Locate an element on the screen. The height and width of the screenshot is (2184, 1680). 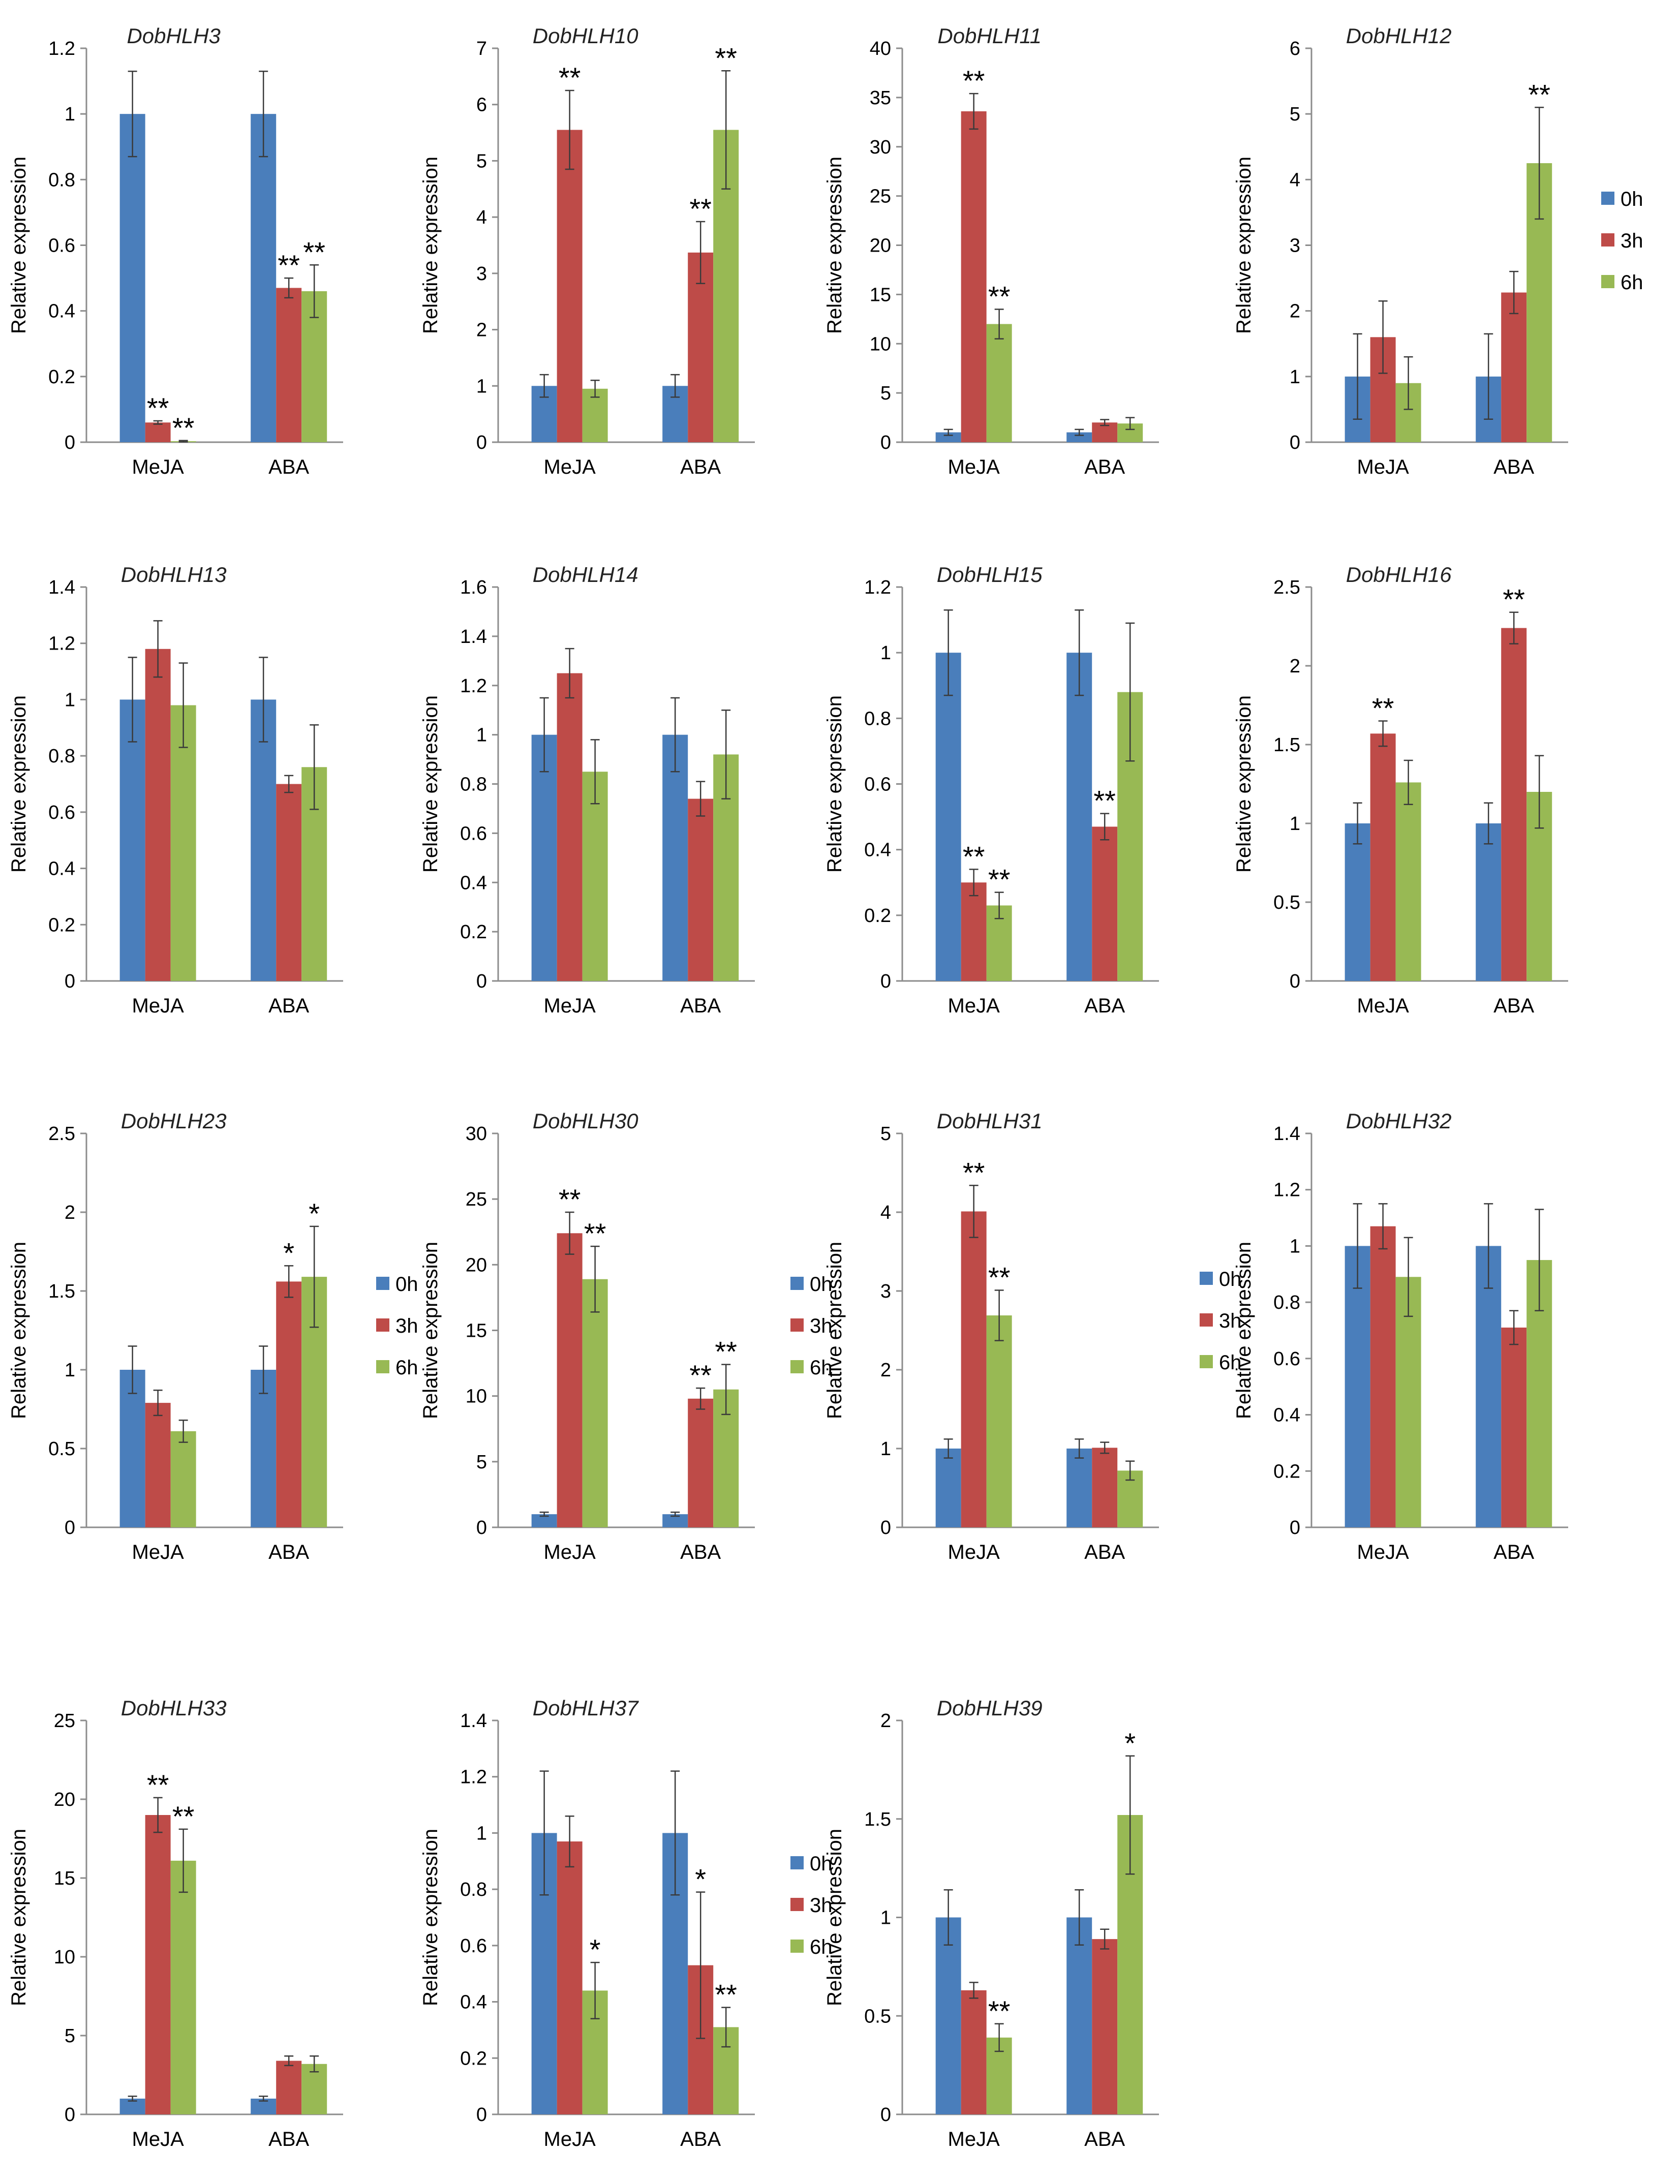
legend-swatch-0h is located at coordinates (797, 1862).